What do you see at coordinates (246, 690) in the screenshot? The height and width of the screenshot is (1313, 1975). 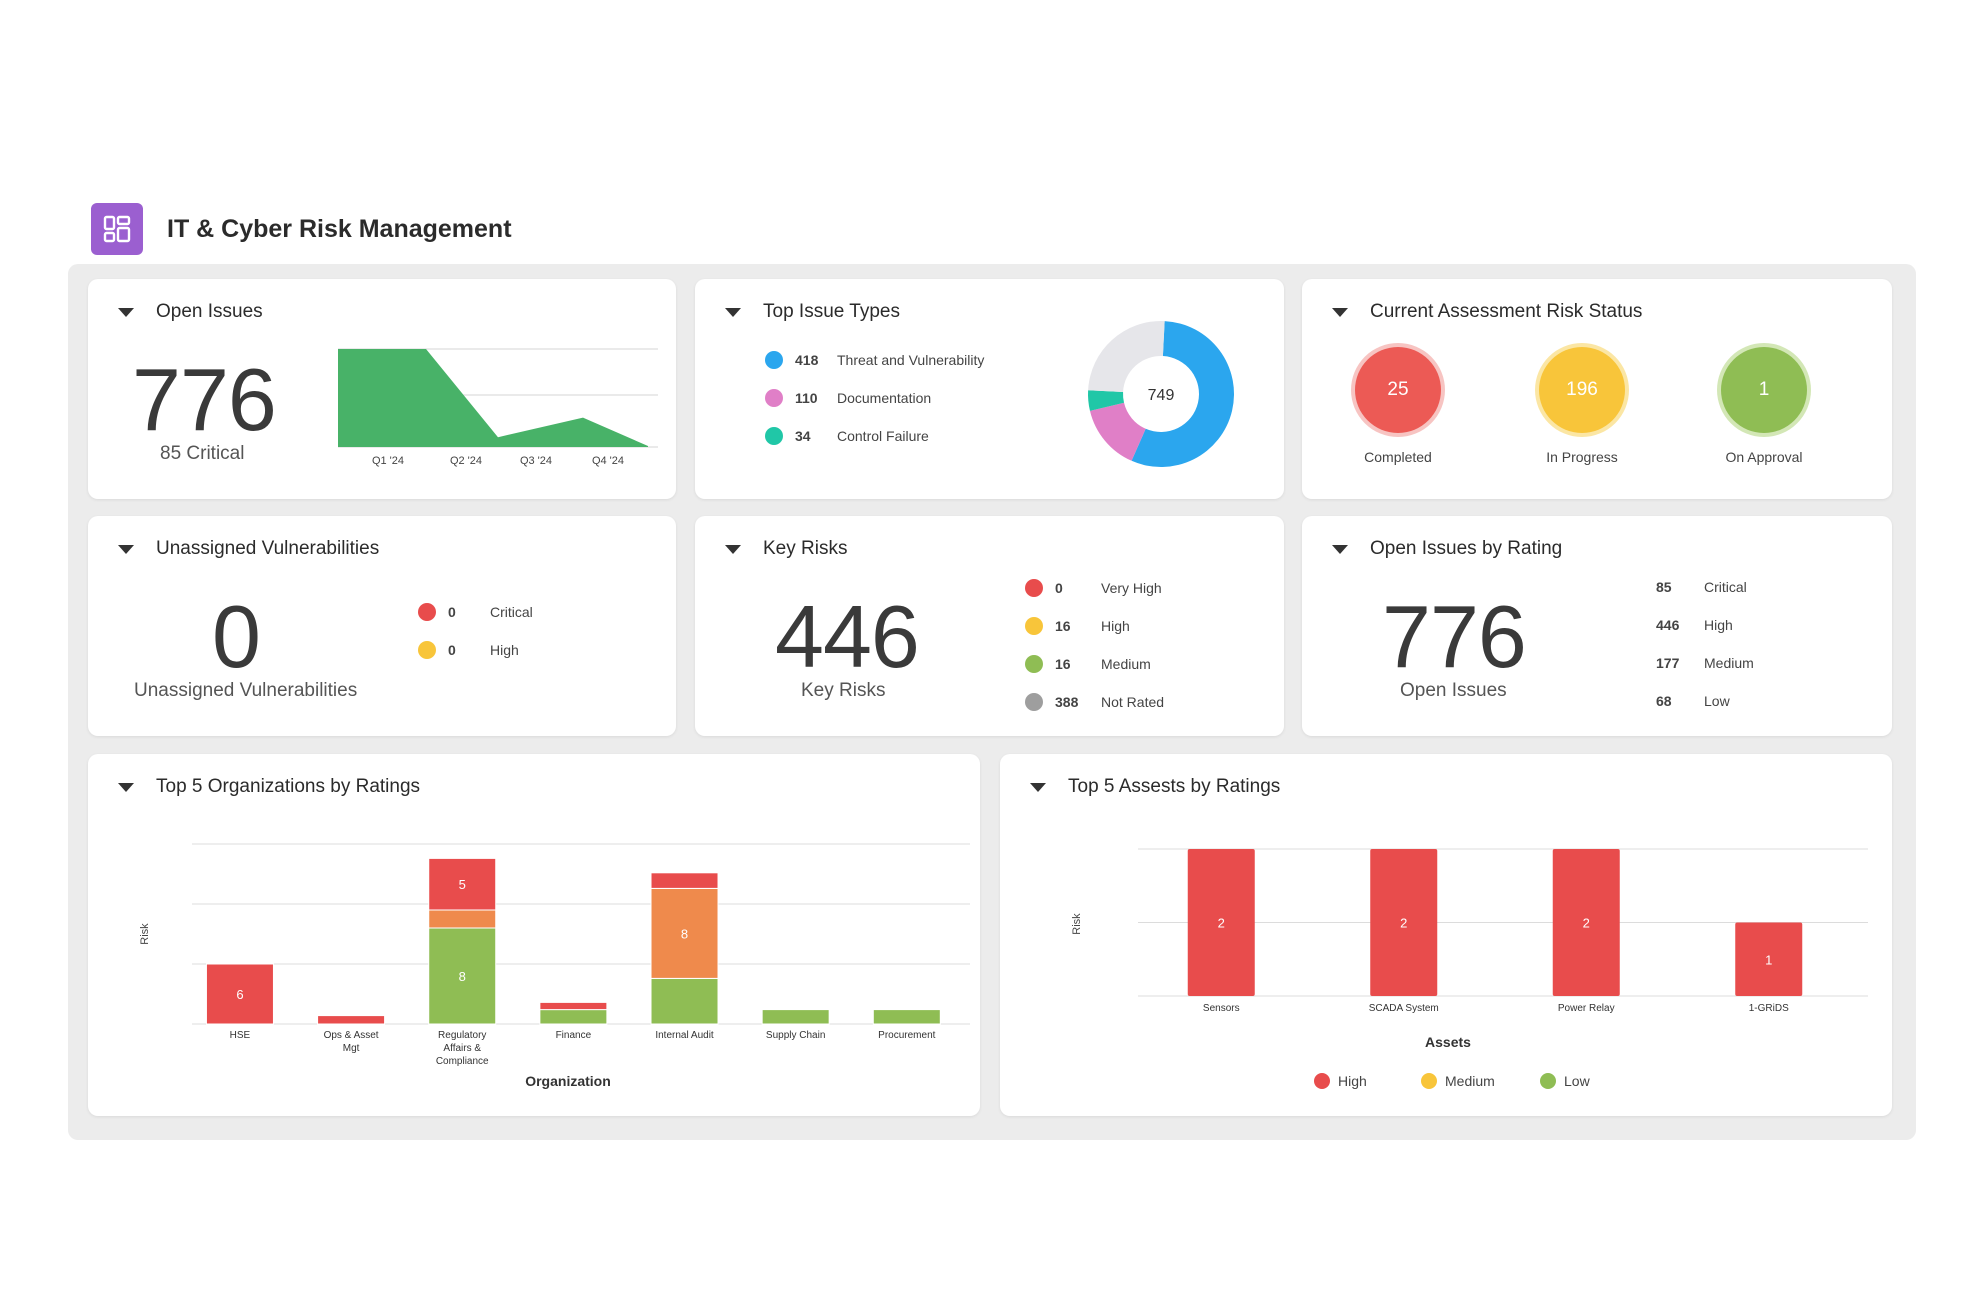 I see `unassigned-vulns-subtitle: Unassigned Vulnerabilities` at bounding box center [246, 690].